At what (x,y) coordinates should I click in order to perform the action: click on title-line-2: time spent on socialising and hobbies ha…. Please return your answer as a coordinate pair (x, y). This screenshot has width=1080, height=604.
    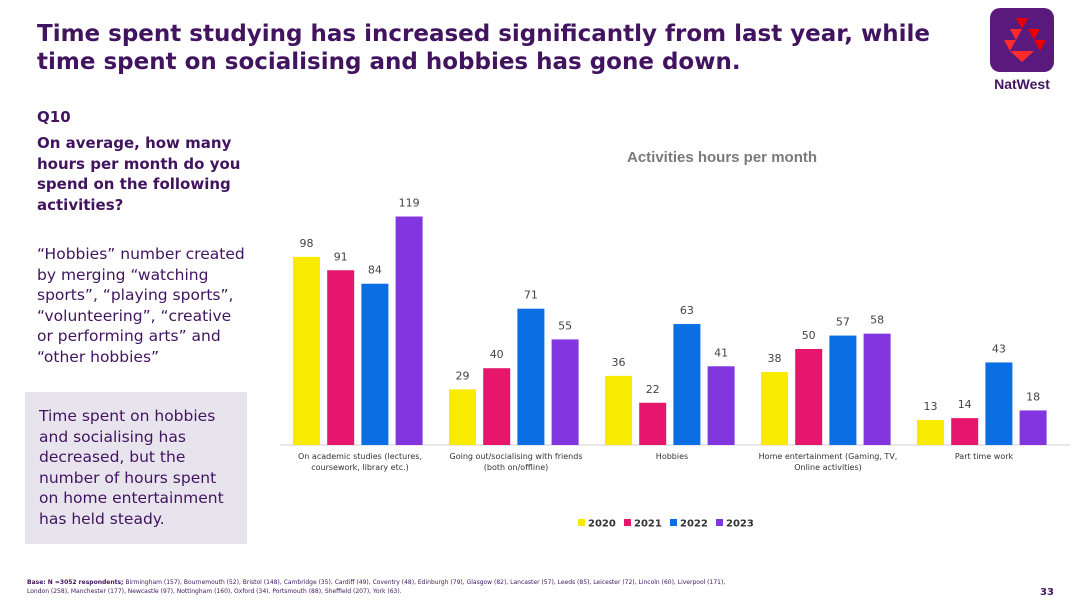
    Looking at the image, I should click on (389, 62).